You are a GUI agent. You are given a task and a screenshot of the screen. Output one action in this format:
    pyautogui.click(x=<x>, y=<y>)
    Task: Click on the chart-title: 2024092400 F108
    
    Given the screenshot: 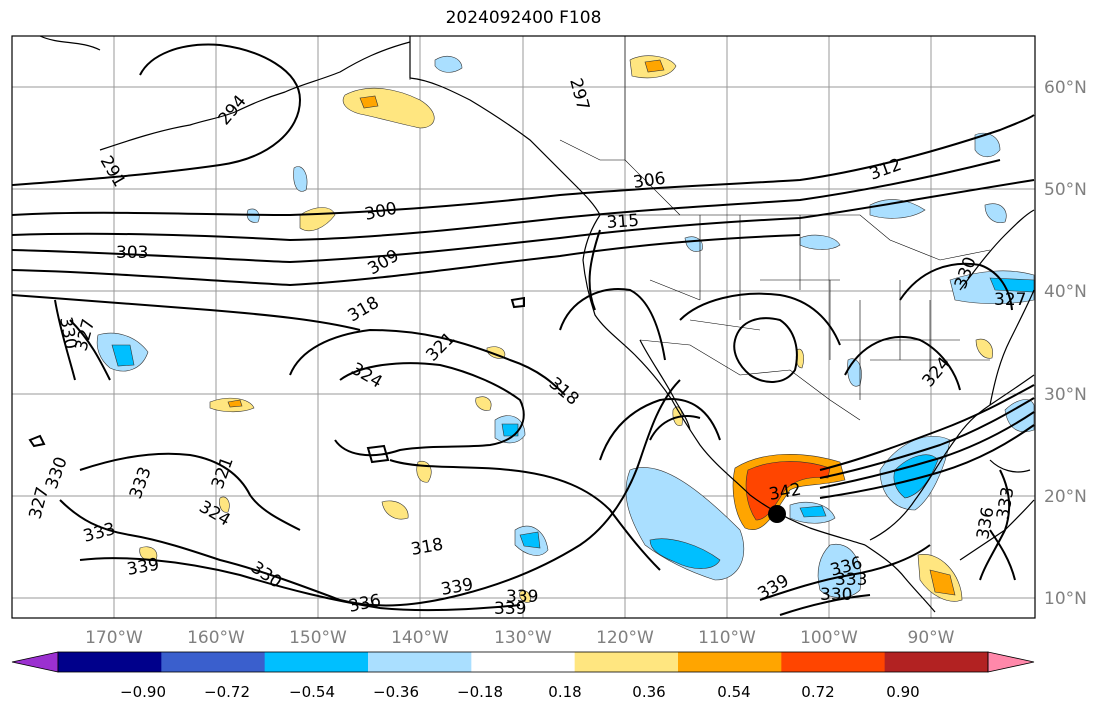 What is the action you would take?
    pyautogui.click(x=523, y=18)
    